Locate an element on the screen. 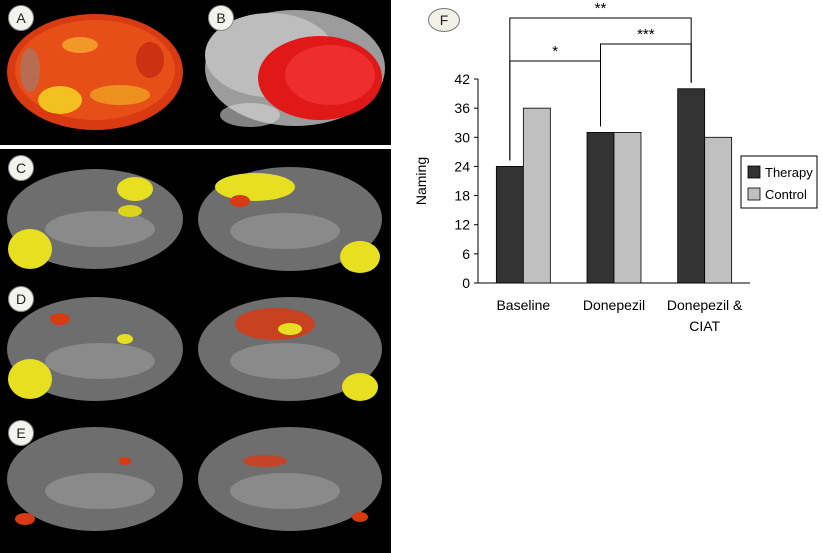 The height and width of the screenshot is (553, 822). brain-b-image is located at coordinates (295, 68).